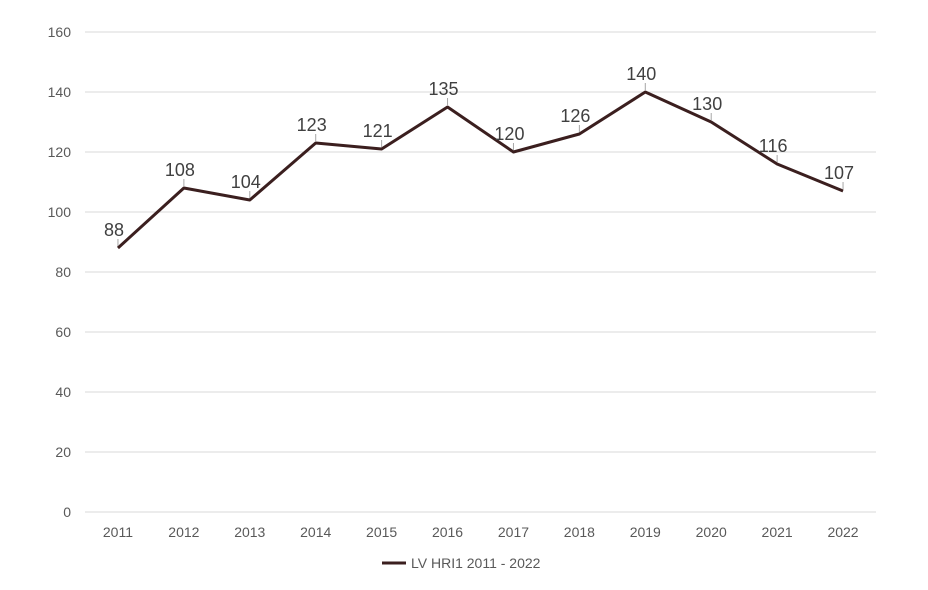  I want to click on x-tick-label: 2014, so click(315, 532).